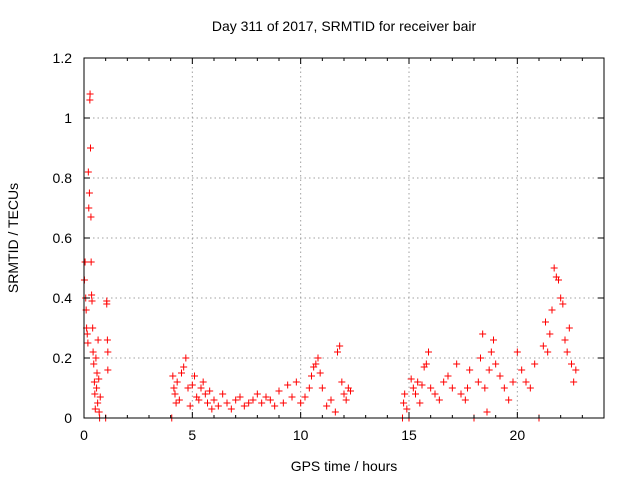 This screenshot has height=480, width=640. What do you see at coordinates (63, 238) in the screenshot?
I see `y-tick-label: 0.6` at bounding box center [63, 238].